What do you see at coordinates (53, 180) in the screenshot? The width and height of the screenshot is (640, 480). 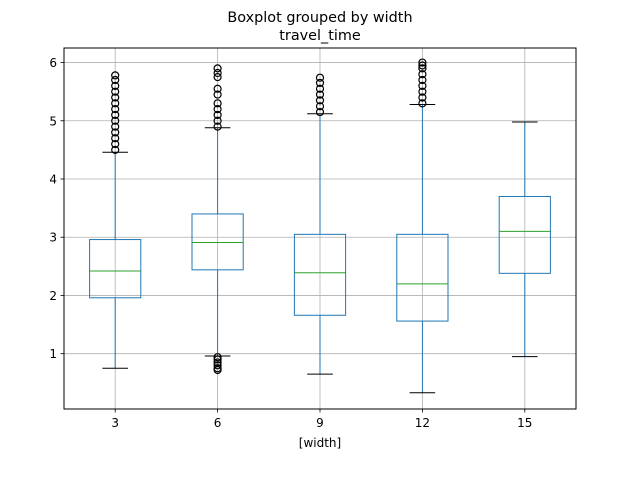 I see `y-tick-label: 4` at bounding box center [53, 180].